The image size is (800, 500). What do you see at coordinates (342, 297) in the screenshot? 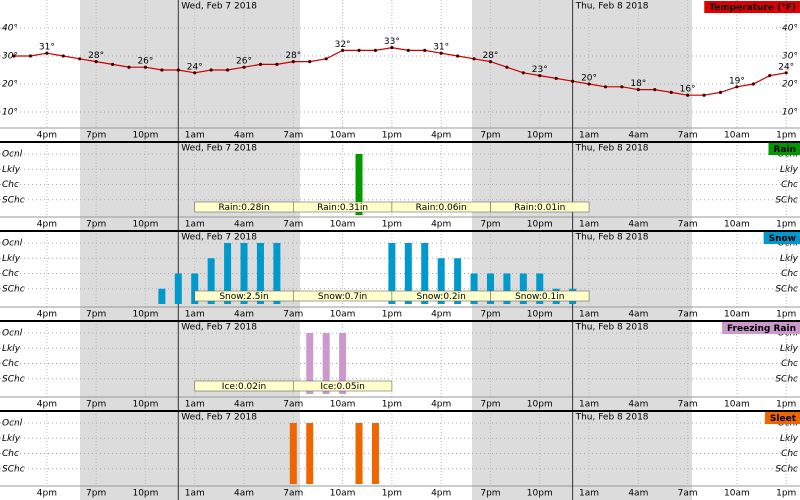
I see `amount-label: Snow:0.7in` at bounding box center [342, 297].